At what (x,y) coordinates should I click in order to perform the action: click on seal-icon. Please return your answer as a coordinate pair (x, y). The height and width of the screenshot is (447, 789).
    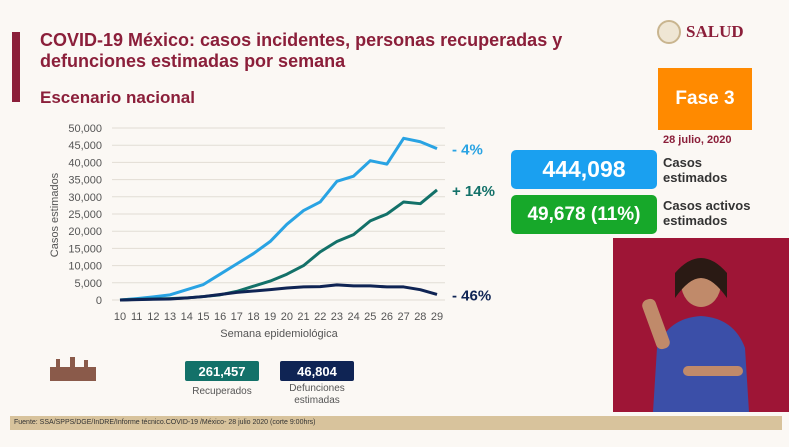
    Looking at the image, I should click on (669, 32).